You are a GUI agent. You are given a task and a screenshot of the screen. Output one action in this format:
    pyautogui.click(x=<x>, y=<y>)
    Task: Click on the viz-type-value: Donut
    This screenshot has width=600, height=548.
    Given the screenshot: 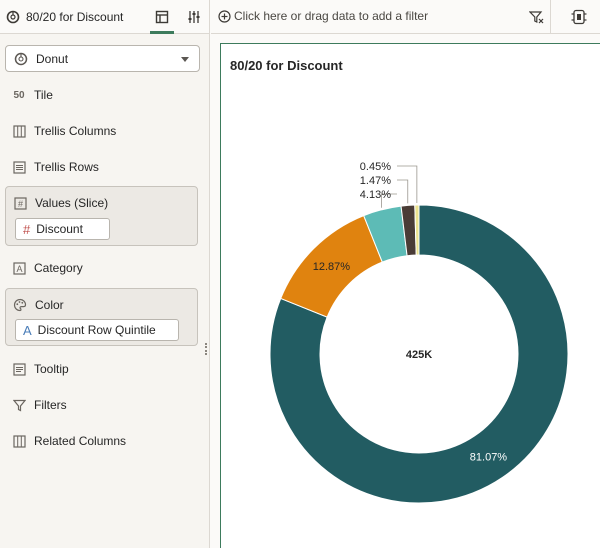 What is the action you would take?
    pyautogui.click(x=52, y=58)
    